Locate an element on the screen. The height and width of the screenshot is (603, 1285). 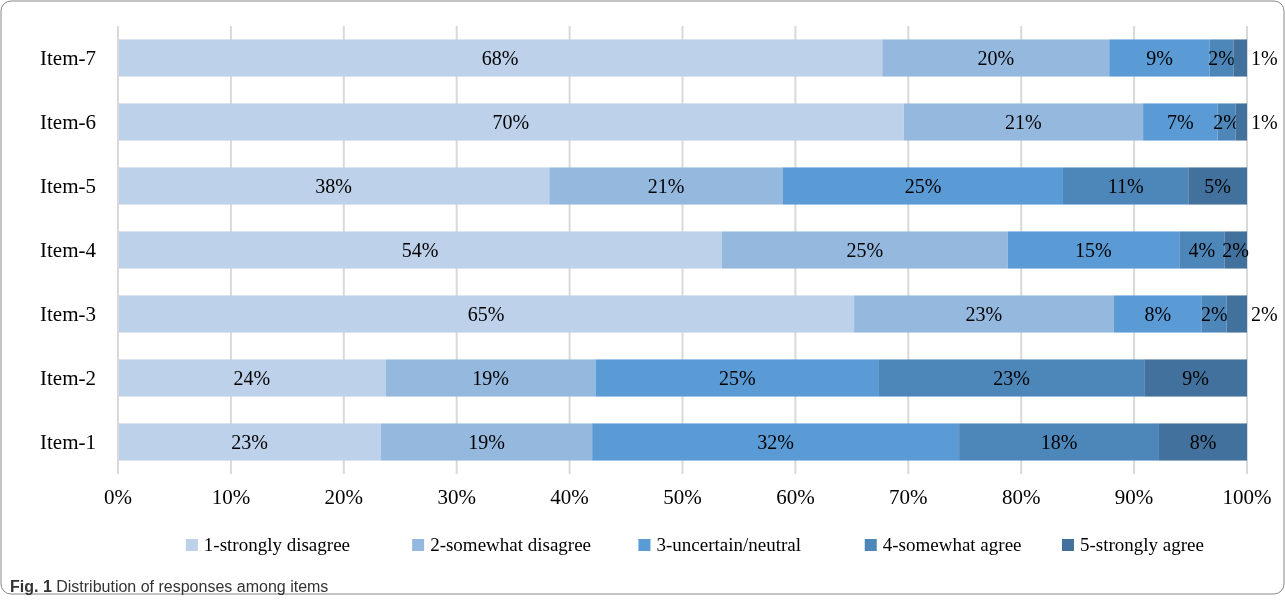
data-label: 11% is located at coordinates (1125, 186).